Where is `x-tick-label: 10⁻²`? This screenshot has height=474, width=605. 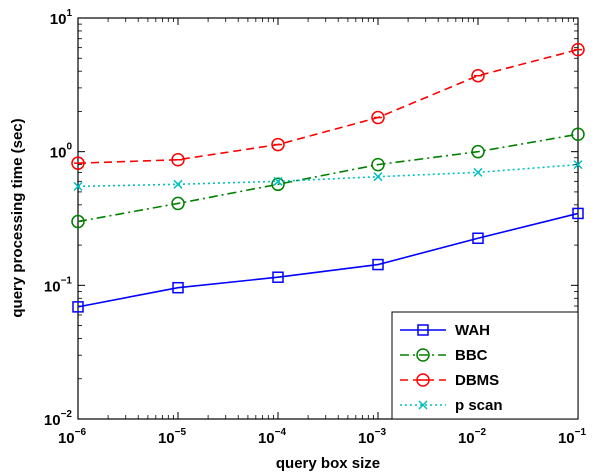
x-tick-label: 10⁻² is located at coordinates (472, 437).